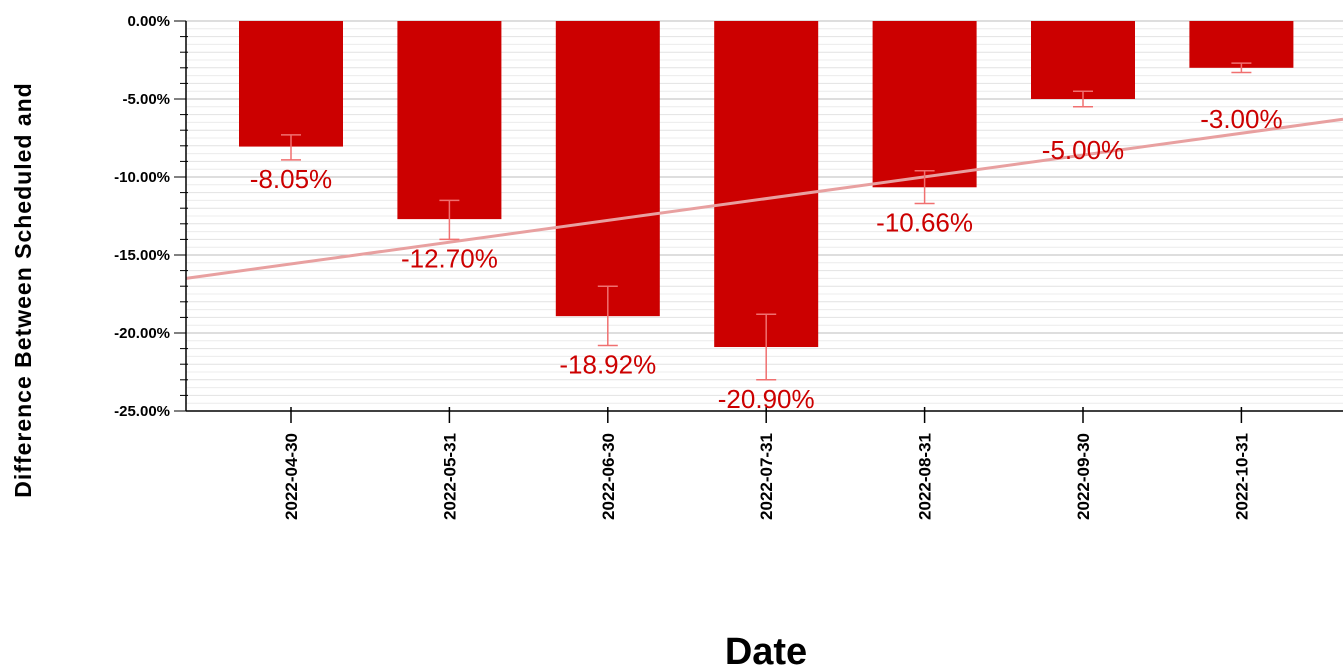  What do you see at coordinates (449, 476) in the screenshot?
I see `x-tick-label: 2022-05-31` at bounding box center [449, 476].